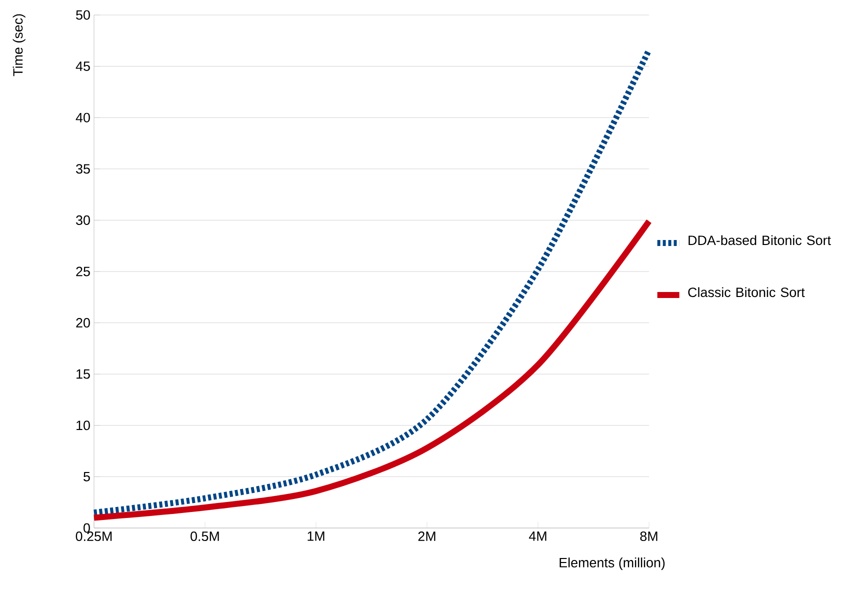 This screenshot has width=843, height=604. I want to click on legend-label: DDA-based Bitonic Sort, so click(759, 240).